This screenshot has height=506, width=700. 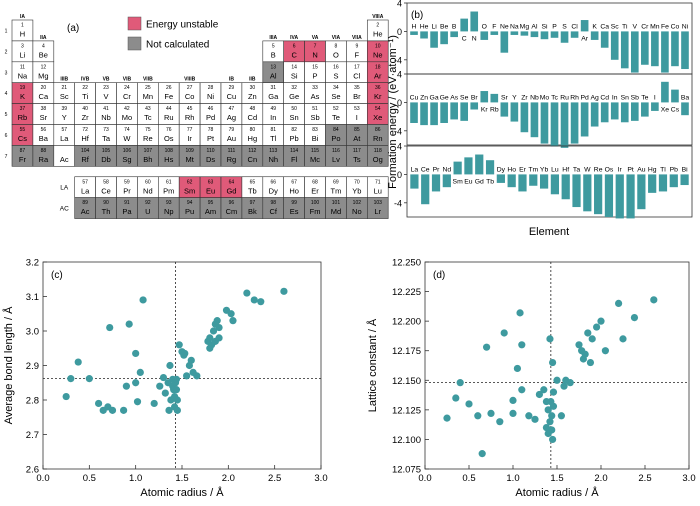 What do you see at coordinates (406, 381) in the screenshot?
I see `y-tick-label: 12.150` at bounding box center [406, 381].